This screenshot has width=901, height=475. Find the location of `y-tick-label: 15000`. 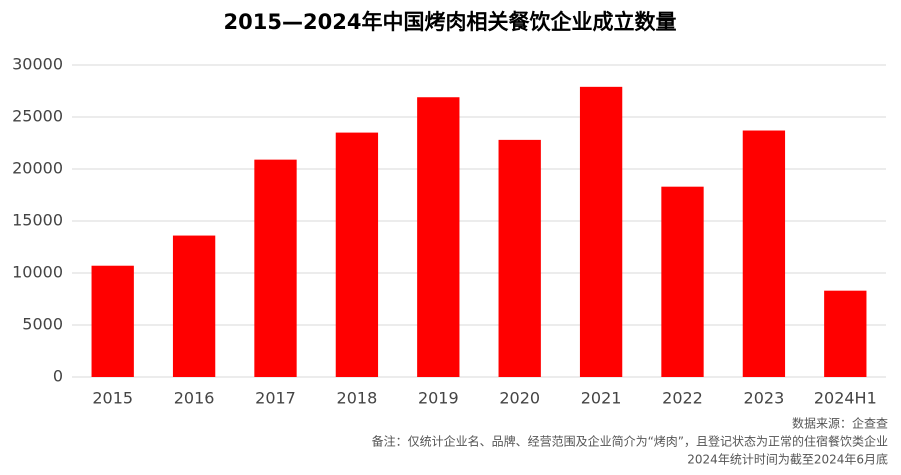

y-tick-label: 15000 is located at coordinates (37, 220).